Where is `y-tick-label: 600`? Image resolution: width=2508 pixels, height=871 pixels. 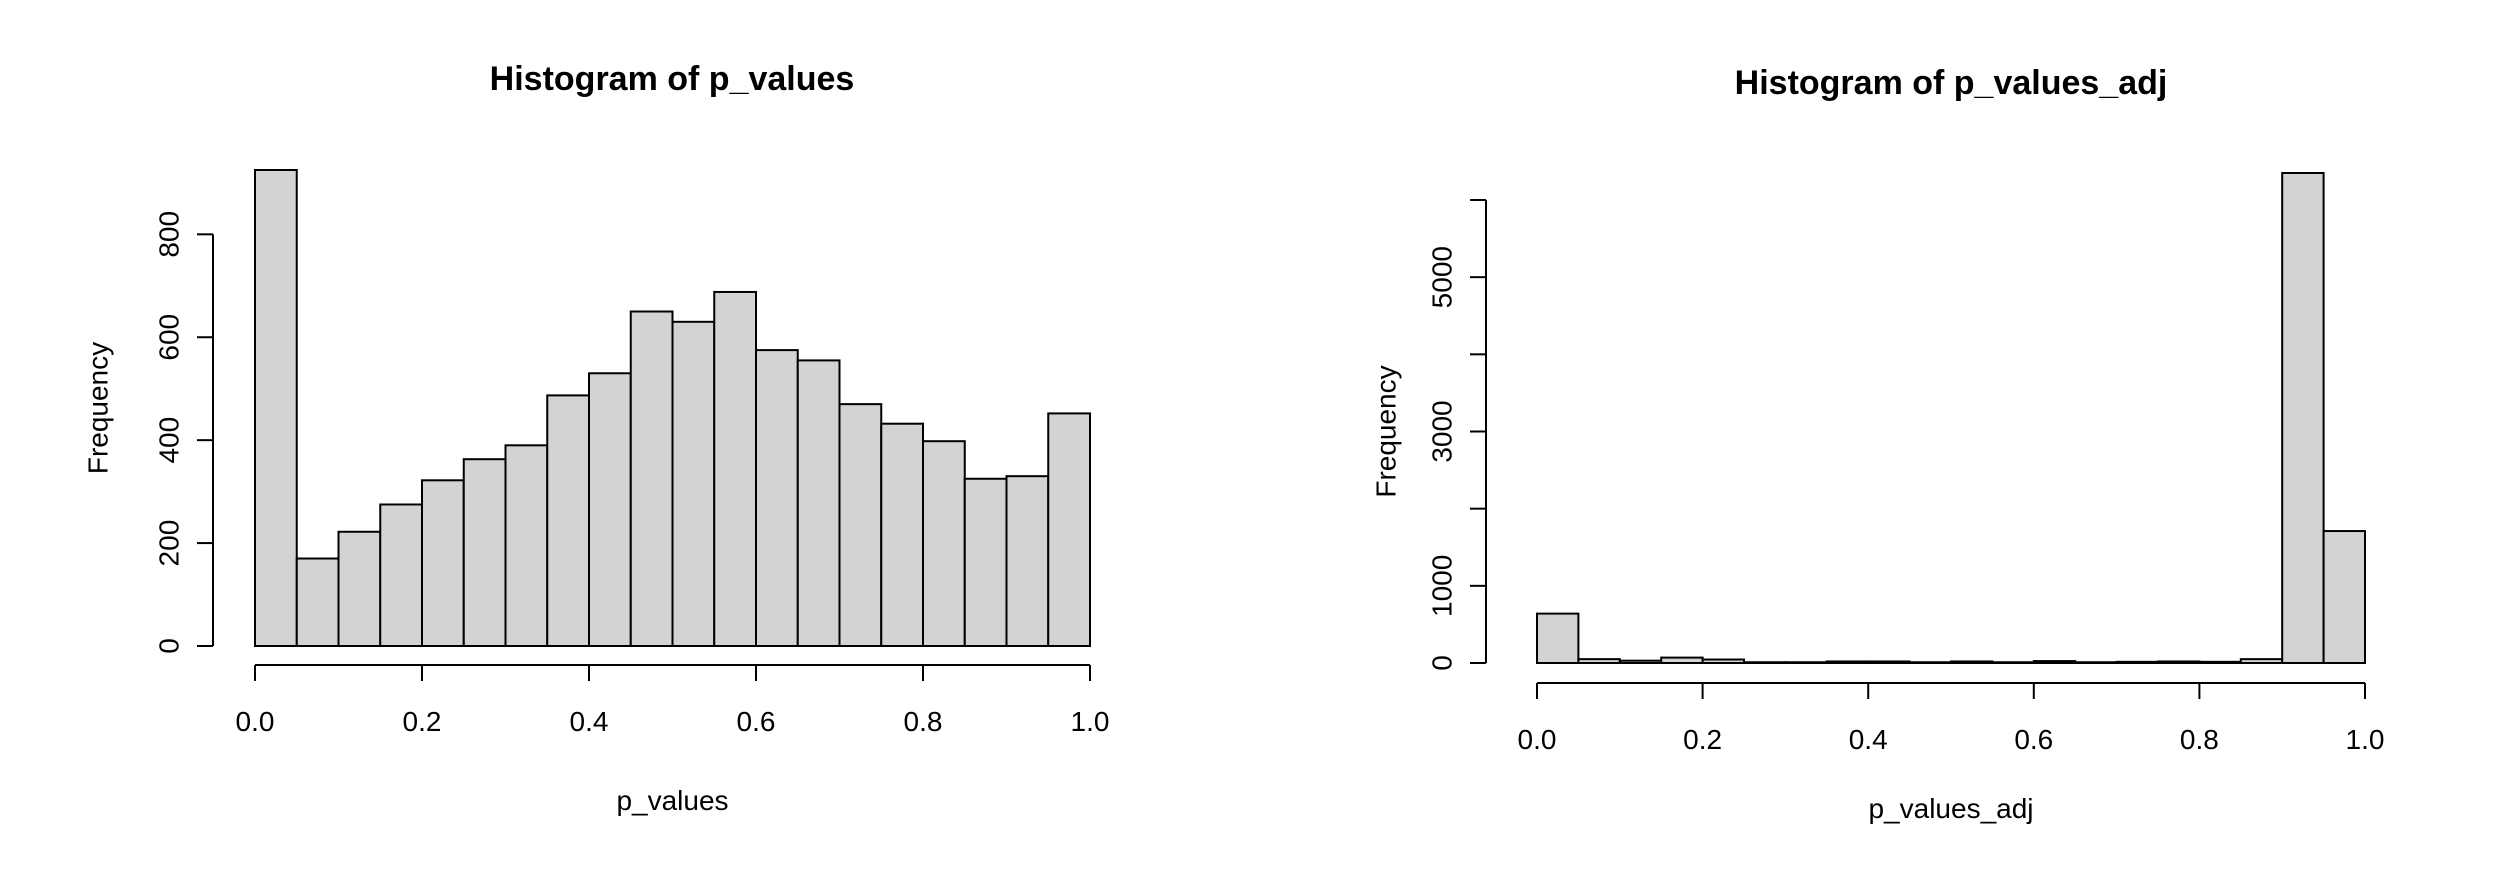 y-tick-label: 600 is located at coordinates (168, 337).